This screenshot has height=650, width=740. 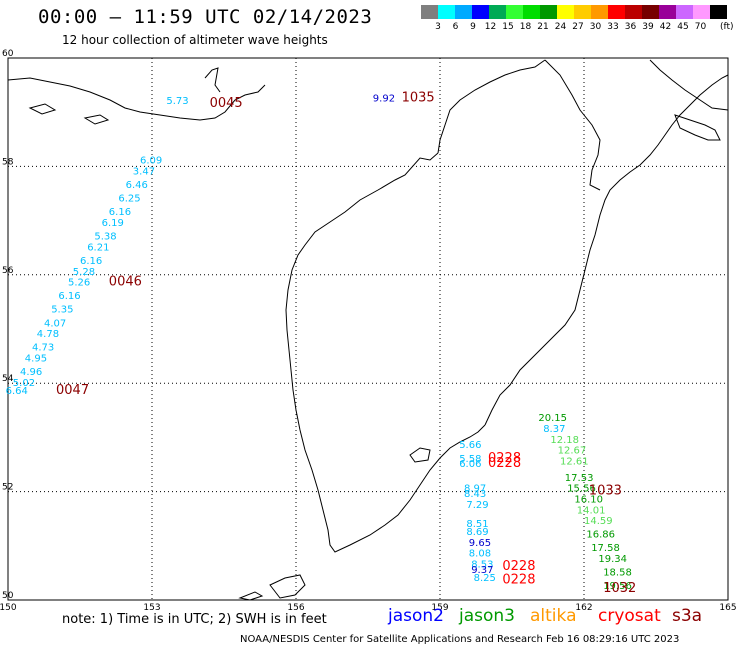 I want to click on wave-height-value: 18.58, so click(x=617, y=573).